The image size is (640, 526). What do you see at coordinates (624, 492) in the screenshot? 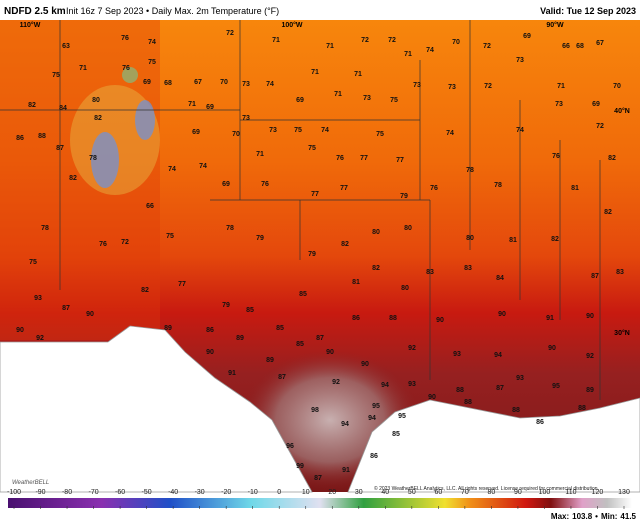
I see `colorbar-tick-label: 130` at bounding box center [624, 492].